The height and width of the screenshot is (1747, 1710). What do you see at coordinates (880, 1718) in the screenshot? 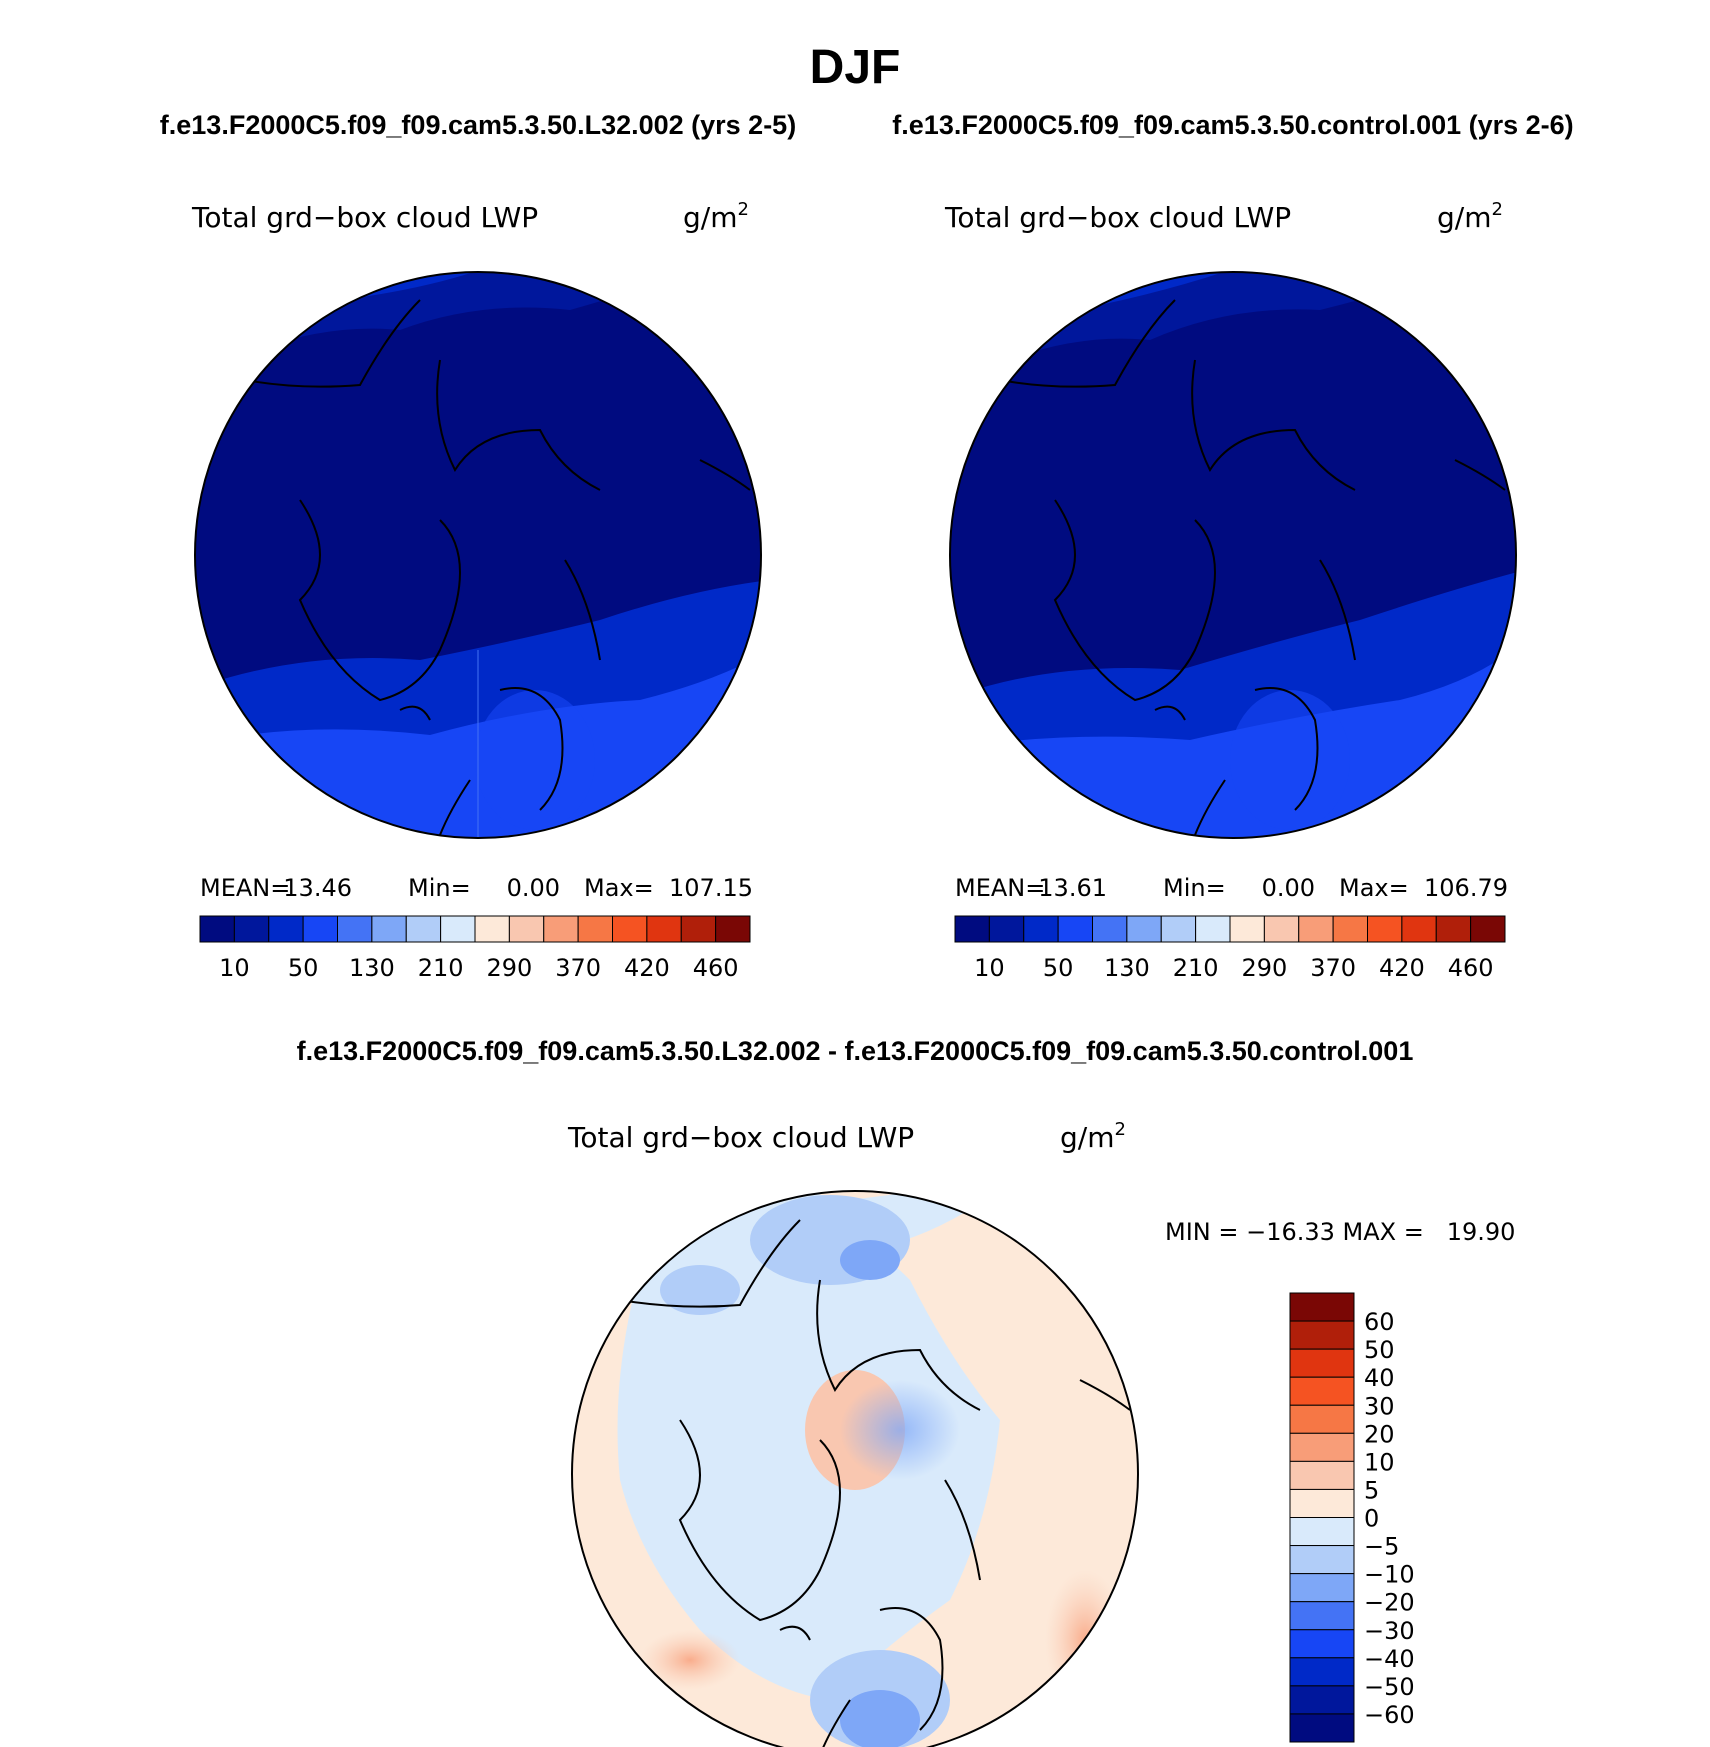
I see `panel3-region-blue-europe-core` at bounding box center [880, 1718].